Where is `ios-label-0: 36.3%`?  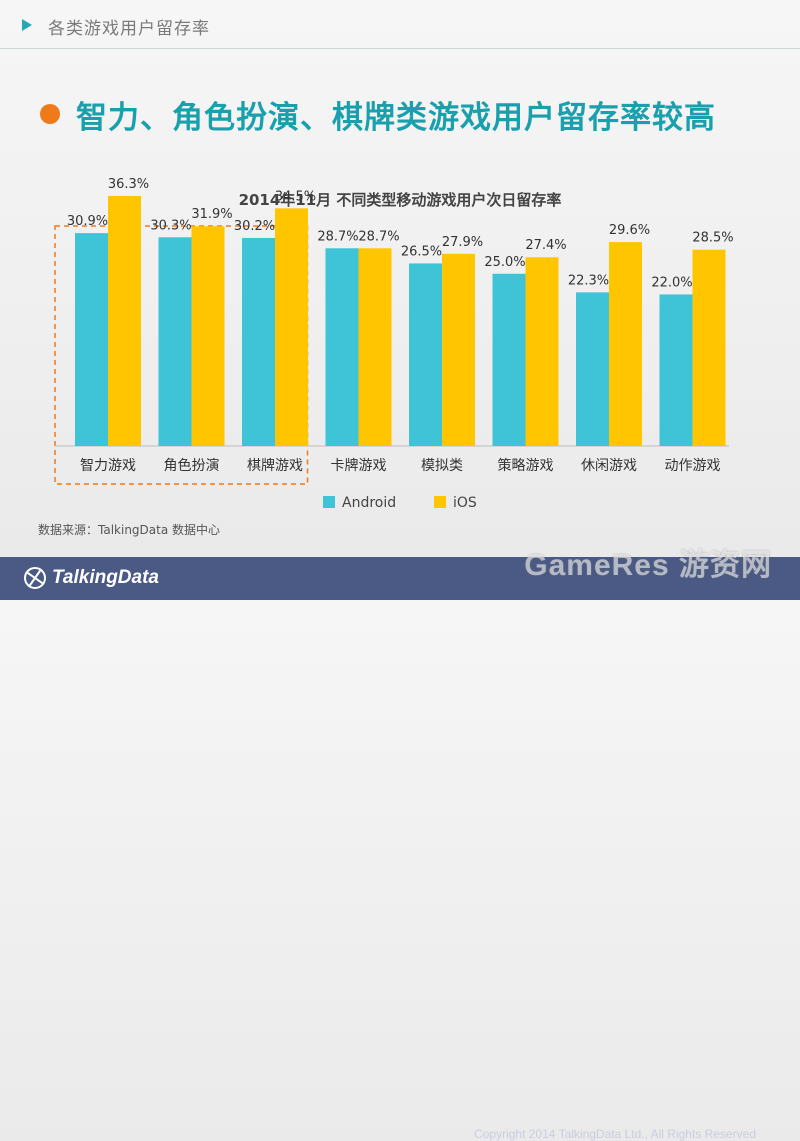
ios-label-0: 36.3% is located at coordinates (128, 184).